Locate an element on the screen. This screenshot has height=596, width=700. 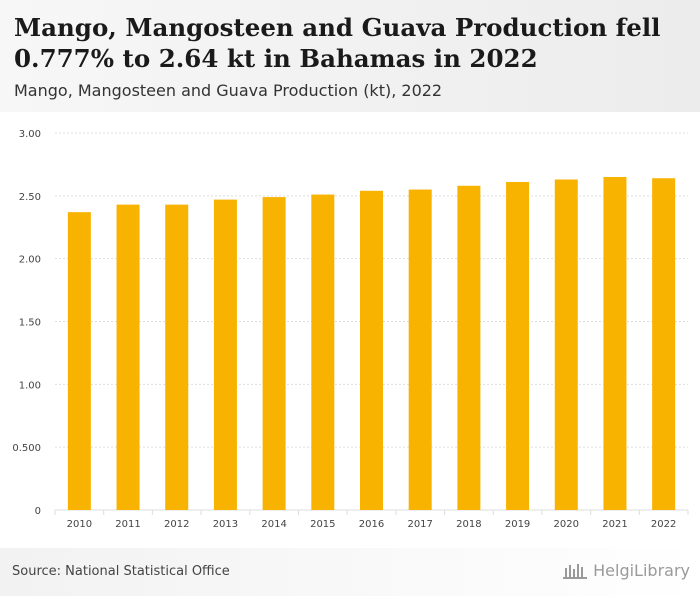
x-tick-label: 2013 is located at coordinates (225, 524).